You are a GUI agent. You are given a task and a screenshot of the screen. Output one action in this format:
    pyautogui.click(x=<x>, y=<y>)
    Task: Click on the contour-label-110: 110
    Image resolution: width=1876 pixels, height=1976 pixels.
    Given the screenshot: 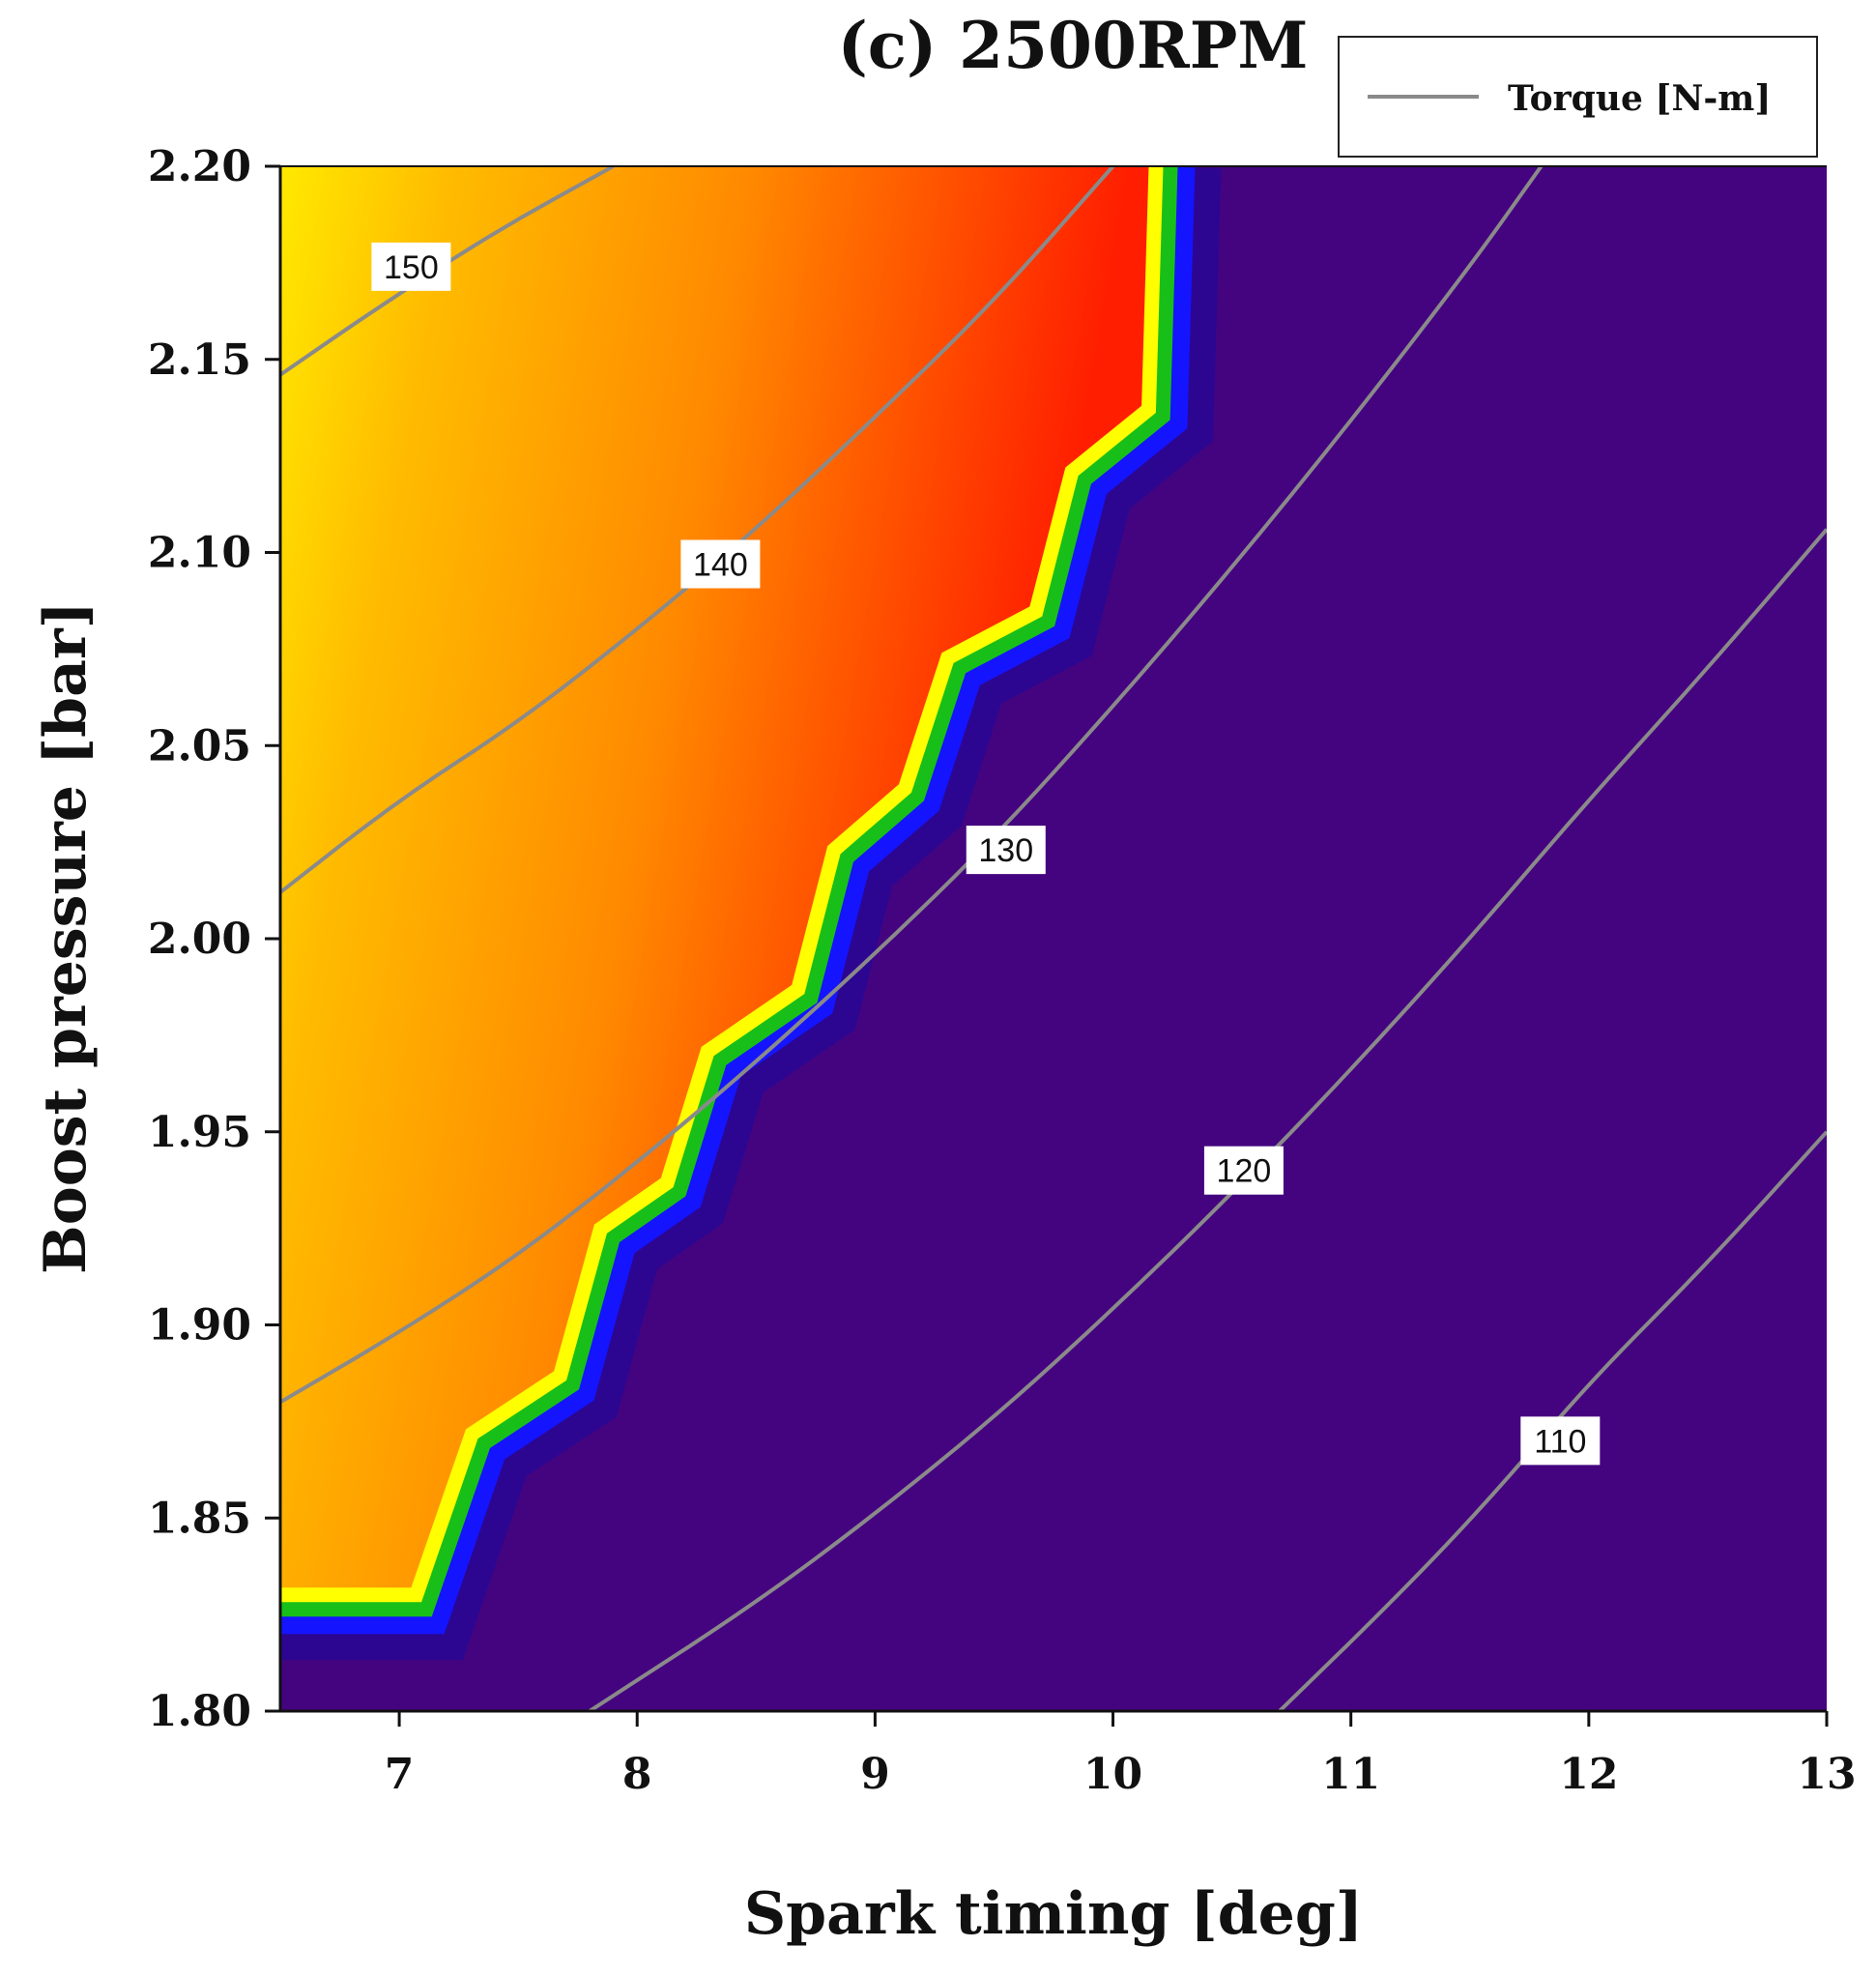 What is the action you would take?
    pyautogui.click(x=1560, y=1441)
    